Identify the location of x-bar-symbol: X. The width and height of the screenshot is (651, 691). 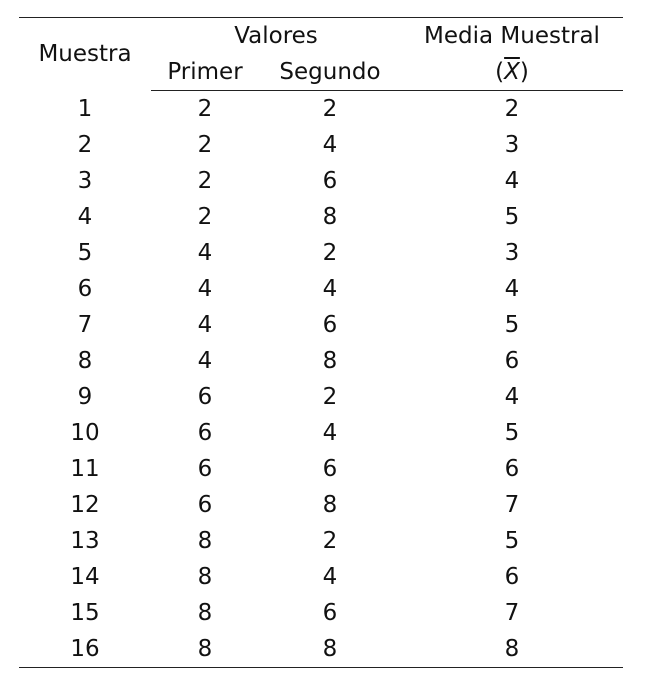
(512, 72).